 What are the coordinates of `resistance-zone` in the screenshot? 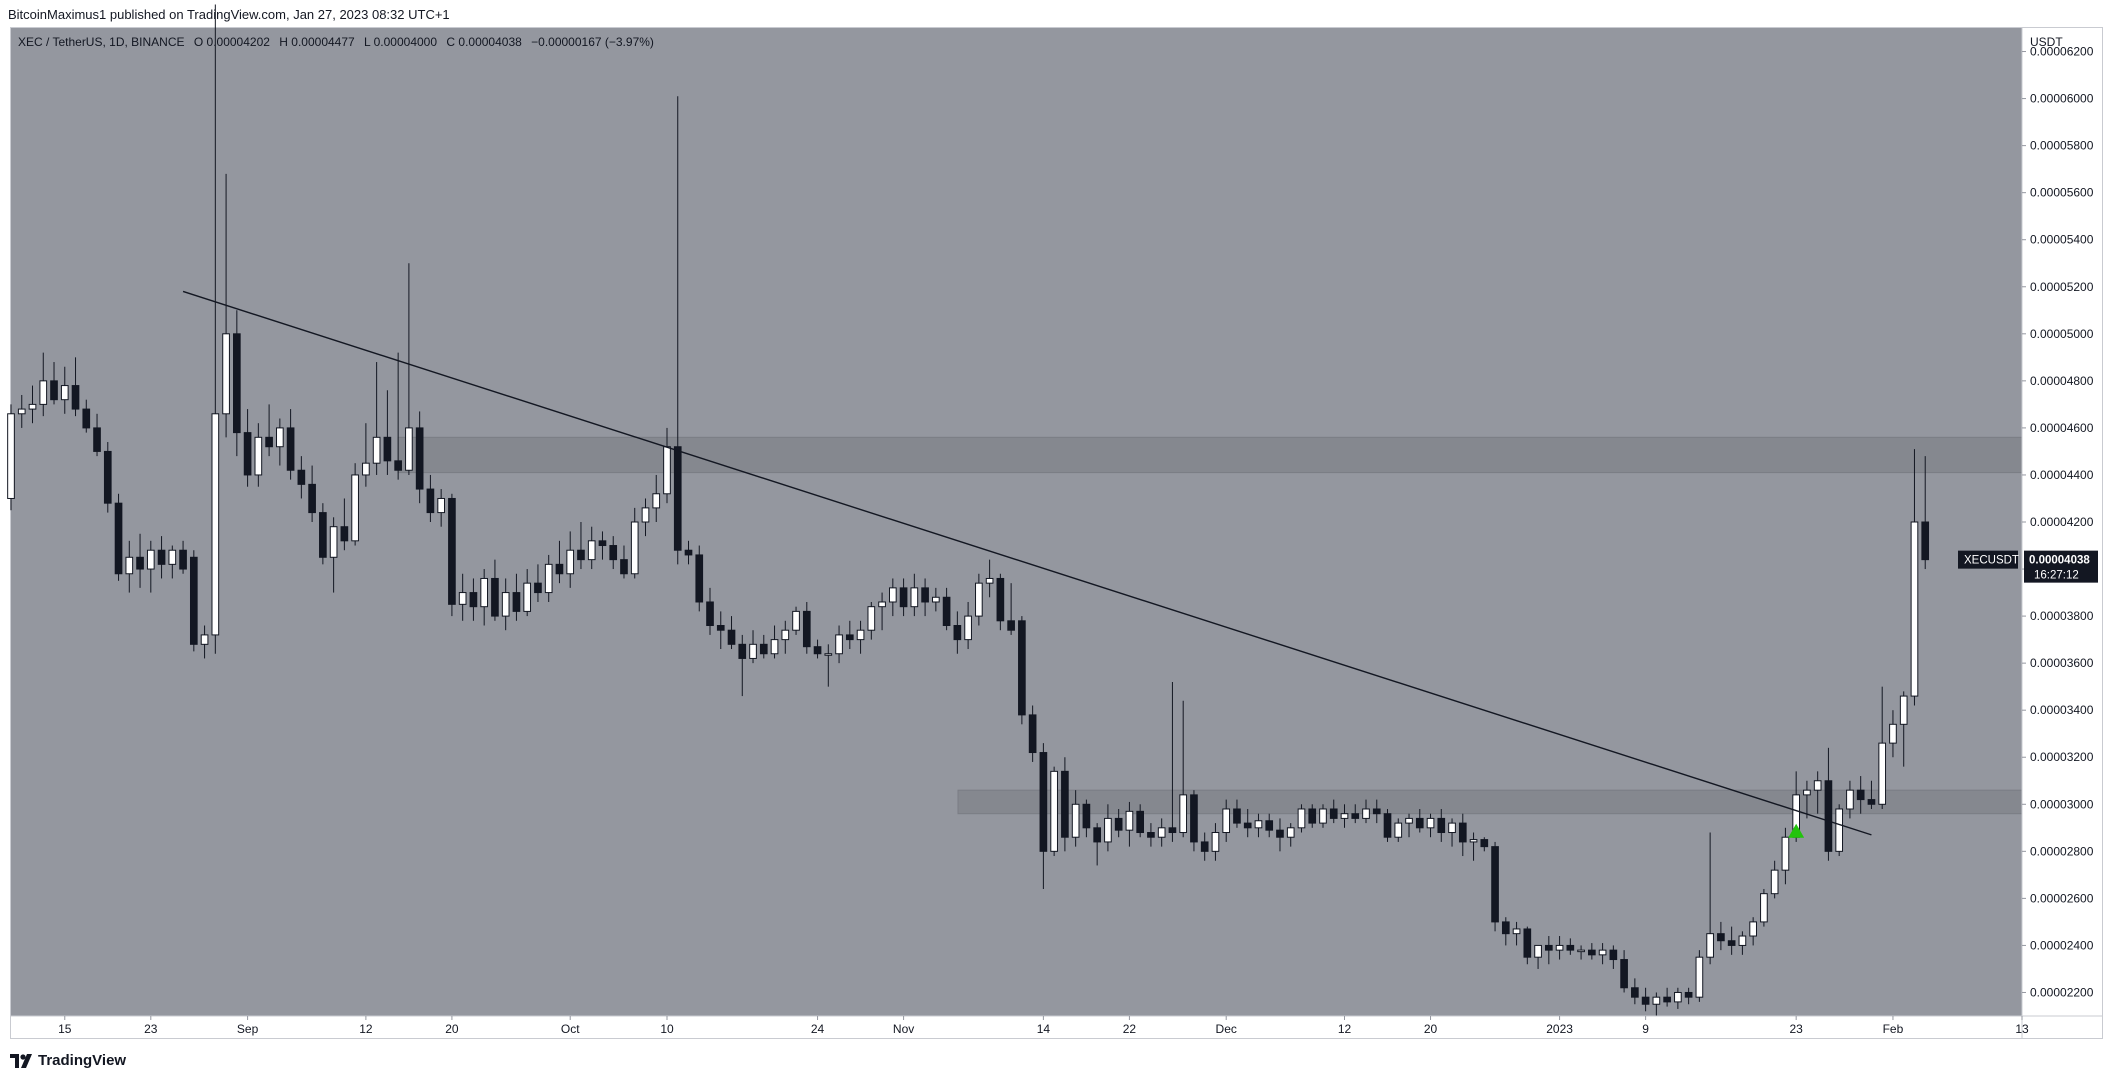 It's located at (1210, 455).